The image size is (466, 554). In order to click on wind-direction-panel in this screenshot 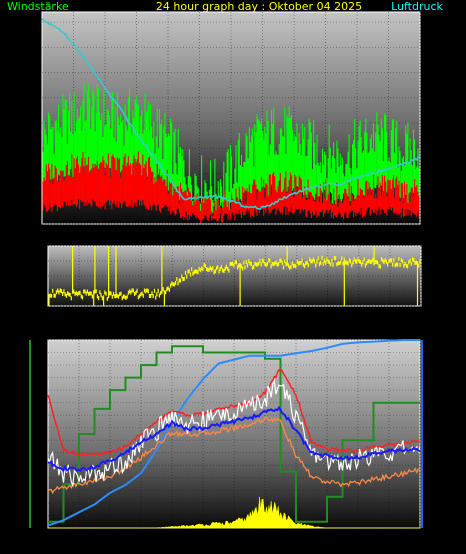, I will do `click(234, 276)`.